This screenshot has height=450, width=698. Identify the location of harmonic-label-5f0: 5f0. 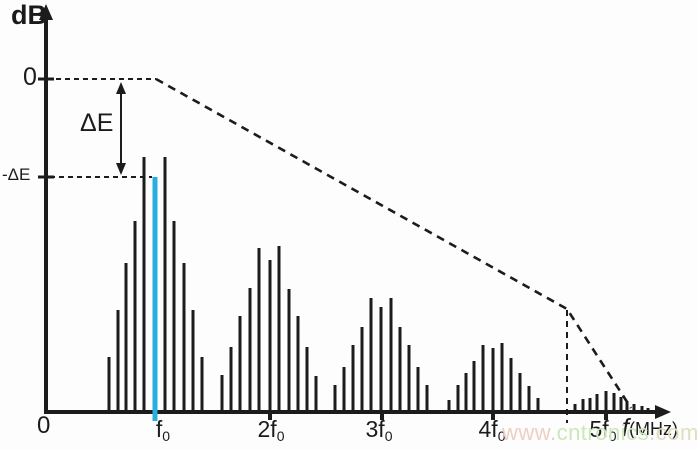
(603, 430).